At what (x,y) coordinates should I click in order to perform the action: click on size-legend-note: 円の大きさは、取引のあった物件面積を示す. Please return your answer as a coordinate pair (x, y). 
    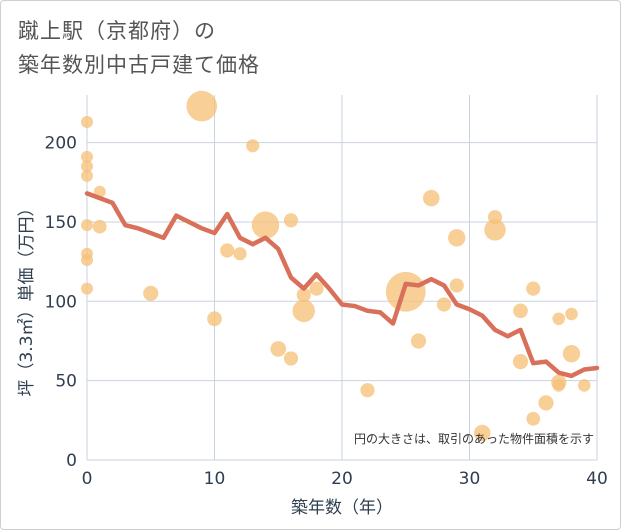
    Looking at the image, I should click on (474, 438).